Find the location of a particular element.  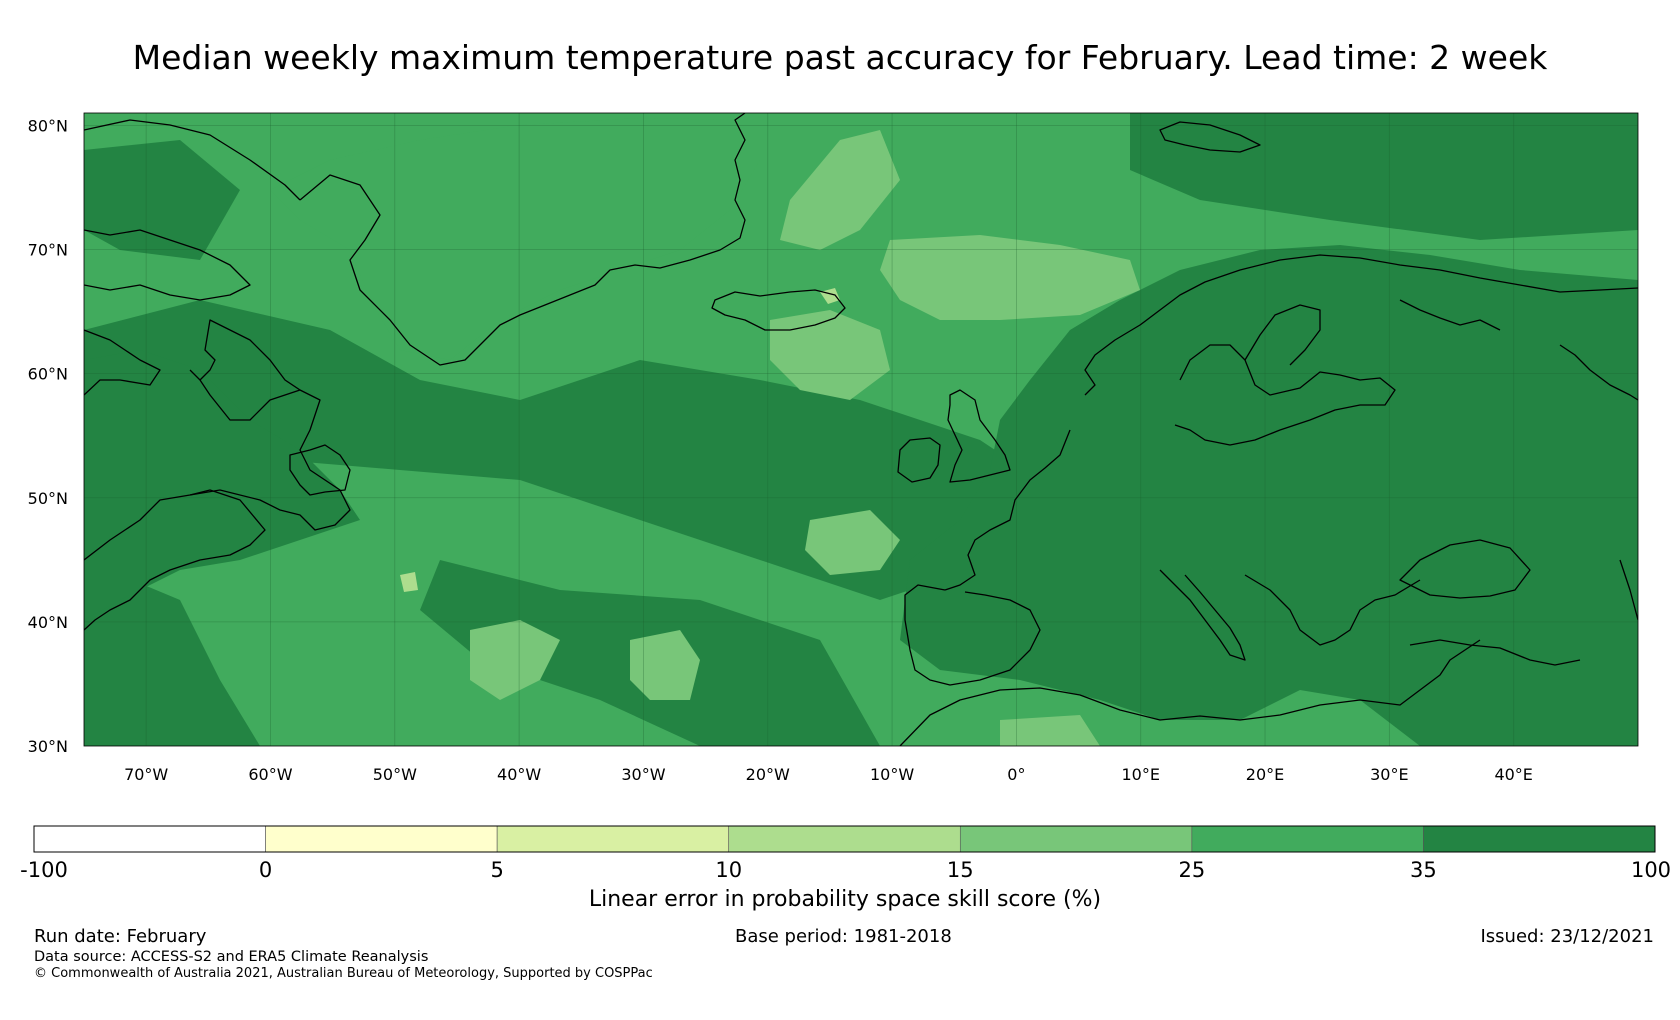

skill-patch-land-greenland is located at coordinates (515, 239).